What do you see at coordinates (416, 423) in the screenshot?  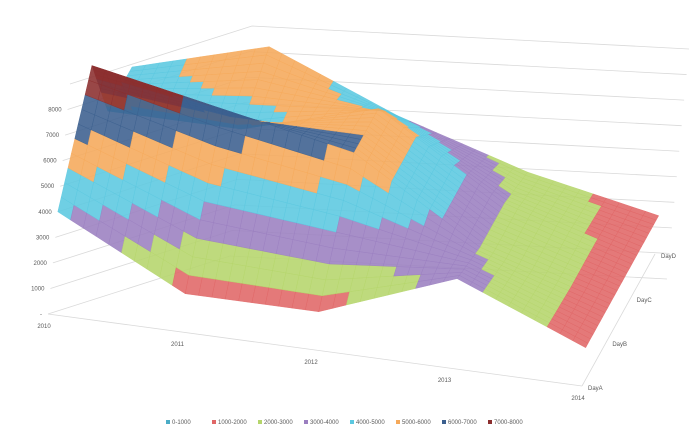 I see `legend-label: 5000-6000` at bounding box center [416, 423].